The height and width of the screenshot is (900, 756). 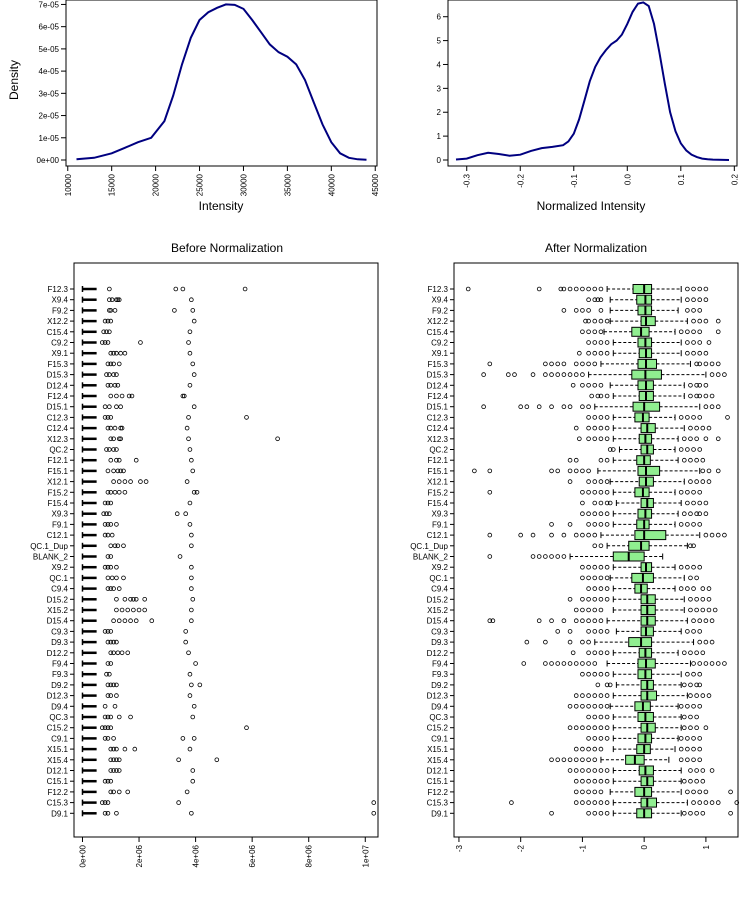 What do you see at coordinates (437, 482) in the screenshot?
I see `boxplot-after-row-label: X12.1` at bounding box center [437, 482].